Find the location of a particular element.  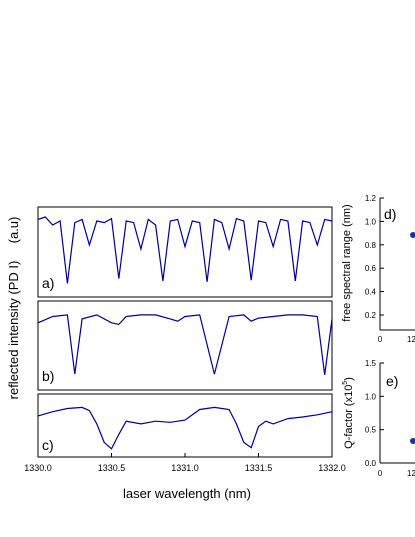

panel-e-y-axis-label-close: ) is located at coordinates (349, 379).